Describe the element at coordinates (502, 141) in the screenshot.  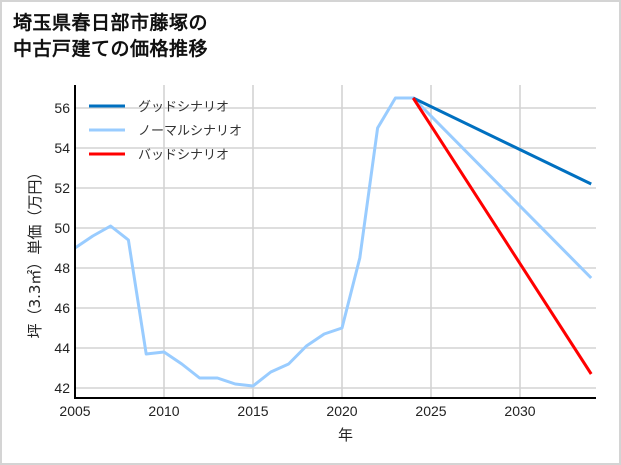
I see `series-line` at that location.